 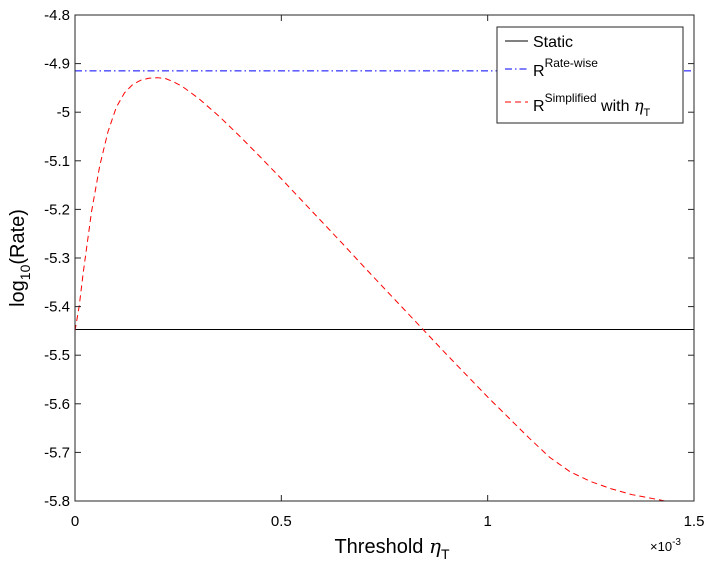 What do you see at coordinates (57, 404) in the screenshot?
I see `y-tick-label: -5.6` at bounding box center [57, 404].